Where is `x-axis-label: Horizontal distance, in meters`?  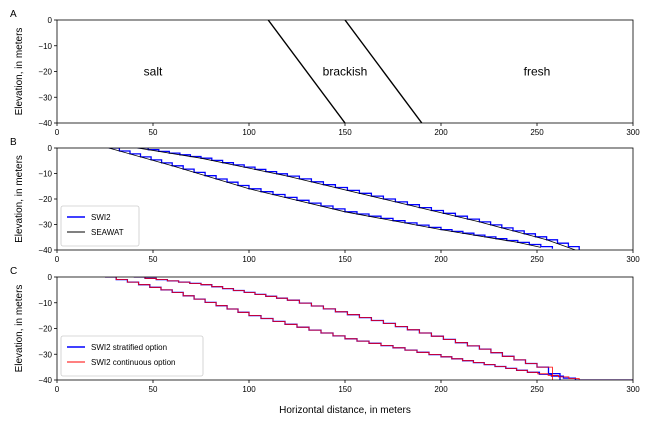 x-axis-label: Horizontal distance, in meters is located at coordinates (345, 410).